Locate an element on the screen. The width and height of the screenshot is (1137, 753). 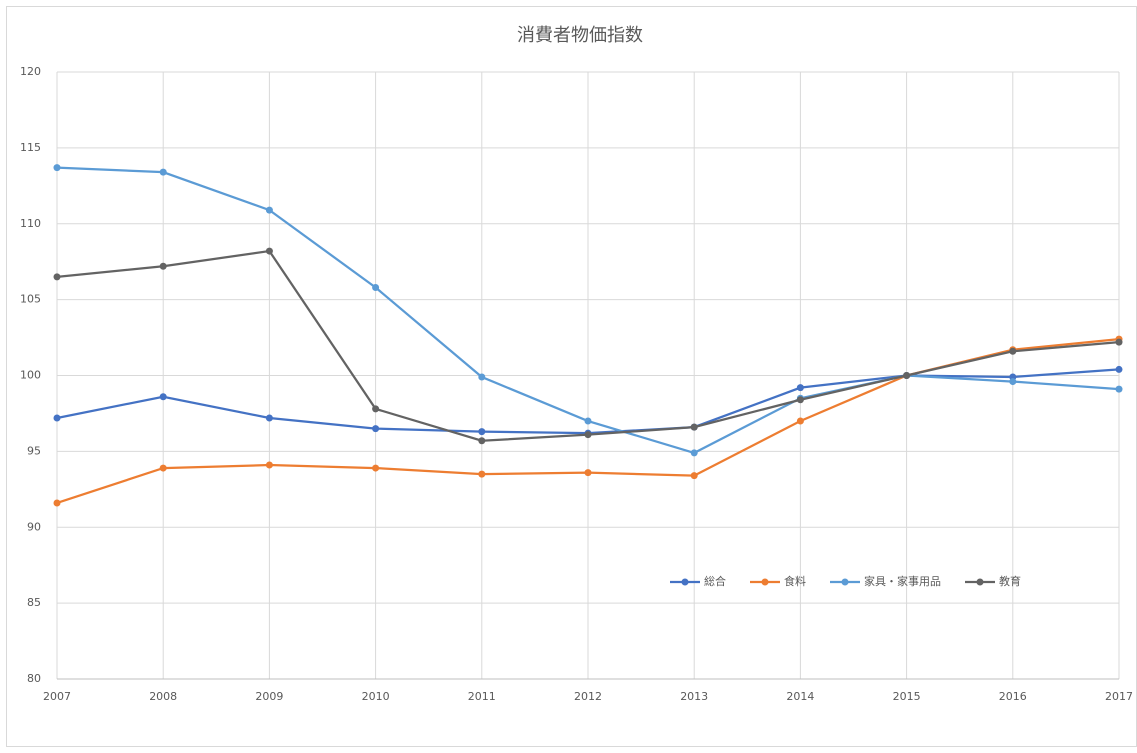
y-tick-label: 110 is located at coordinates (30, 223).